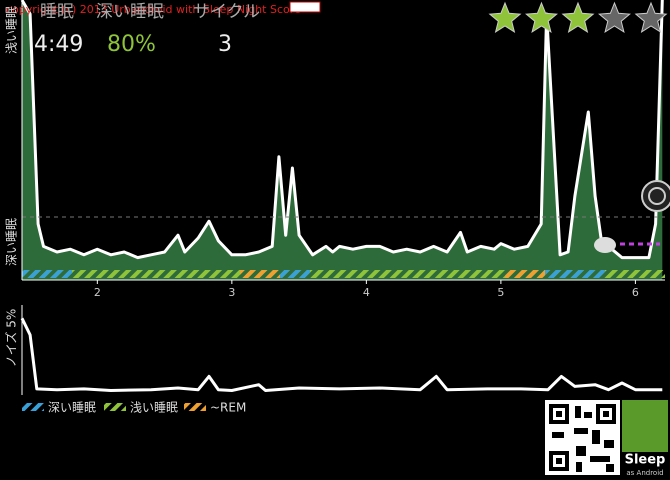 The image size is (670, 480). I want to click on x-tick-label: 6, so click(635, 292).